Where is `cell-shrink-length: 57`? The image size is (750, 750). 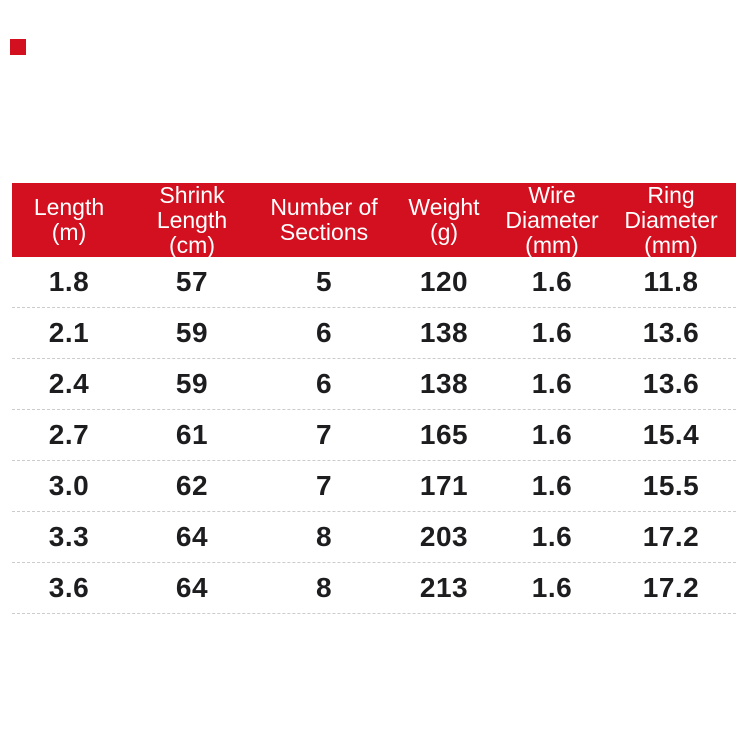 cell-shrink-length: 57 is located at coordinates (192, 281).